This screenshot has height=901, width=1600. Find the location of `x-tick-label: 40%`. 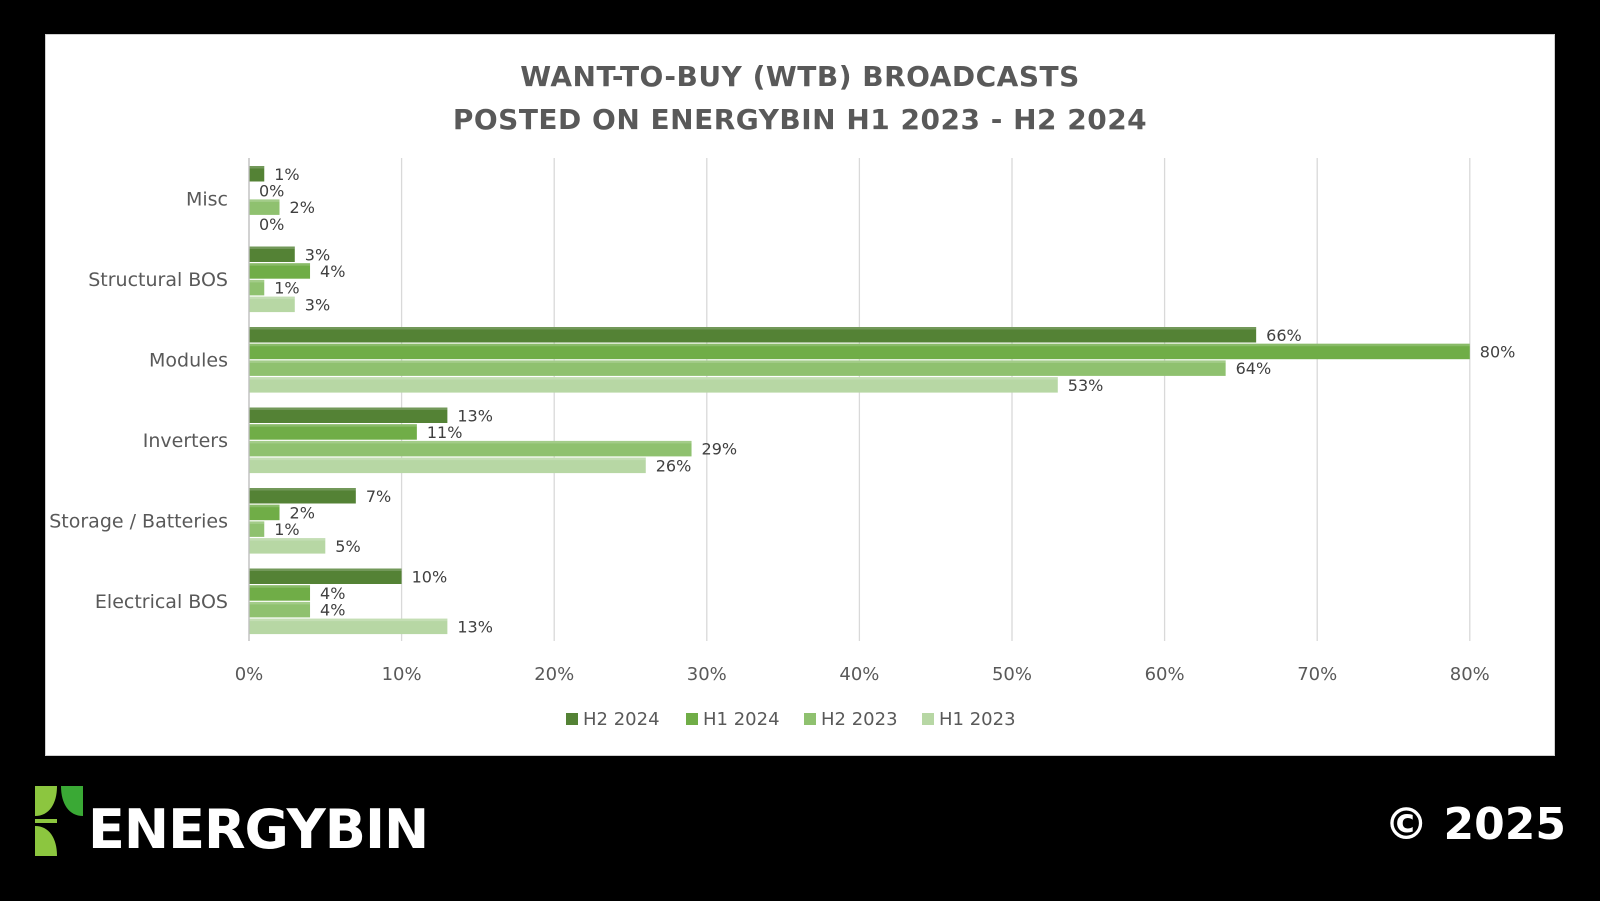

x-tick-label: 40% is located at coordinates (859, 674).